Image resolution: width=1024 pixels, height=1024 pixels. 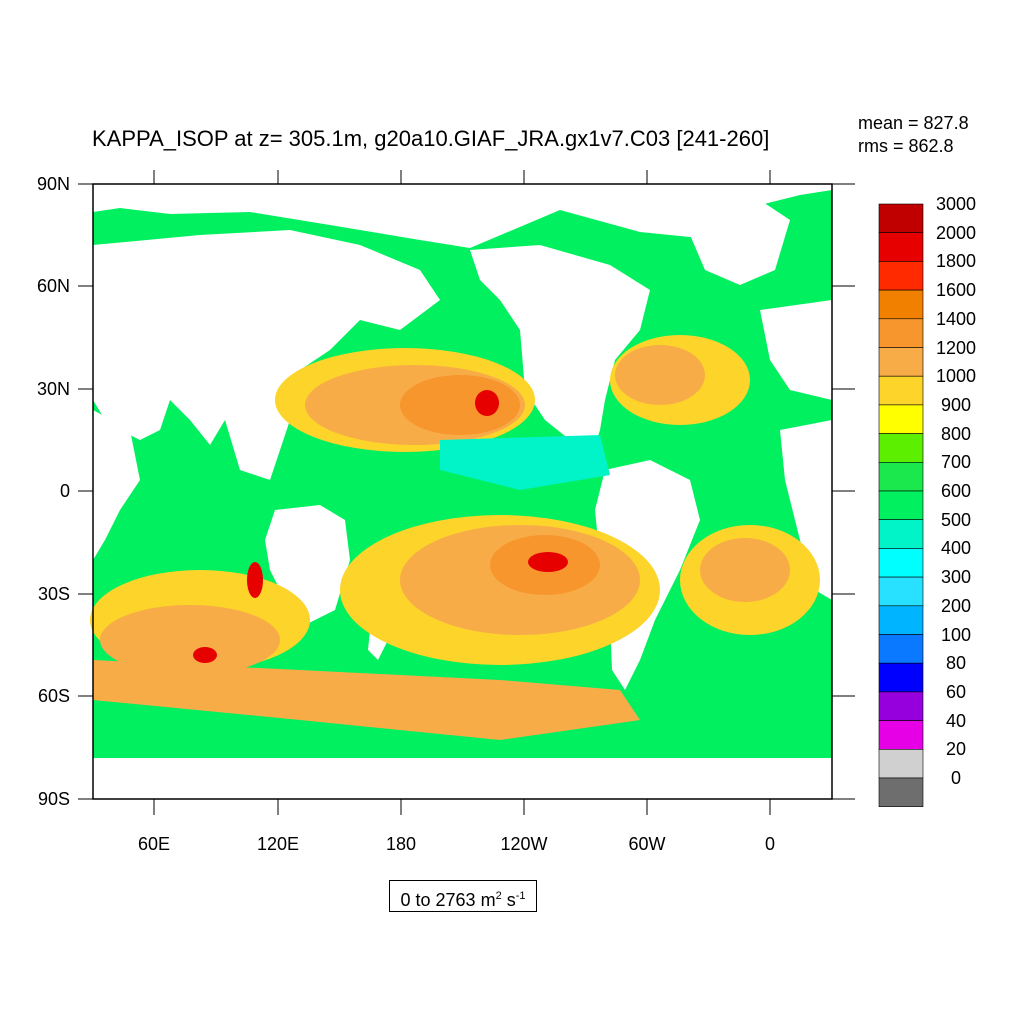 I want to click on land-africa-west, so click(x=806, y=510).